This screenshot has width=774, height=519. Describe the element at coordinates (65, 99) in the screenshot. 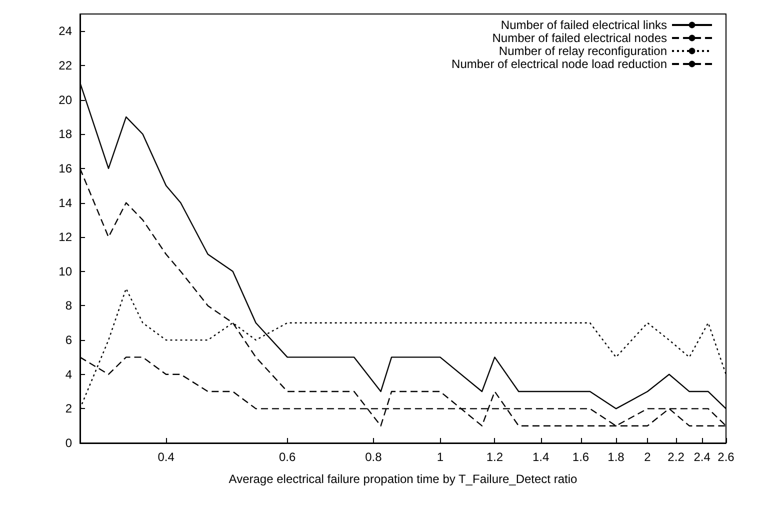

I see `y-tick-label: 20` at that location.